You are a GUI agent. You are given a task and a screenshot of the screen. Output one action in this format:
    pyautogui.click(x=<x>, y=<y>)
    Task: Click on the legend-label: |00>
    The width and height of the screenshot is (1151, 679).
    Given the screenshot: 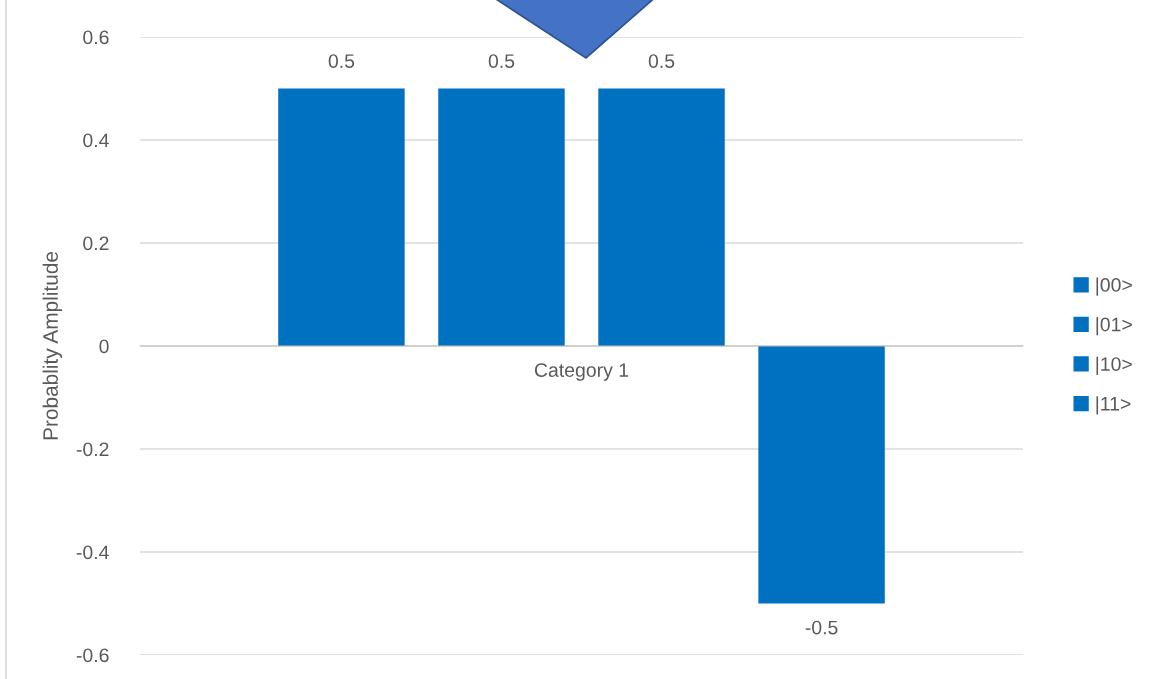 What is the action you would take?
    pyautogui.click(x=1114, y=286)
    